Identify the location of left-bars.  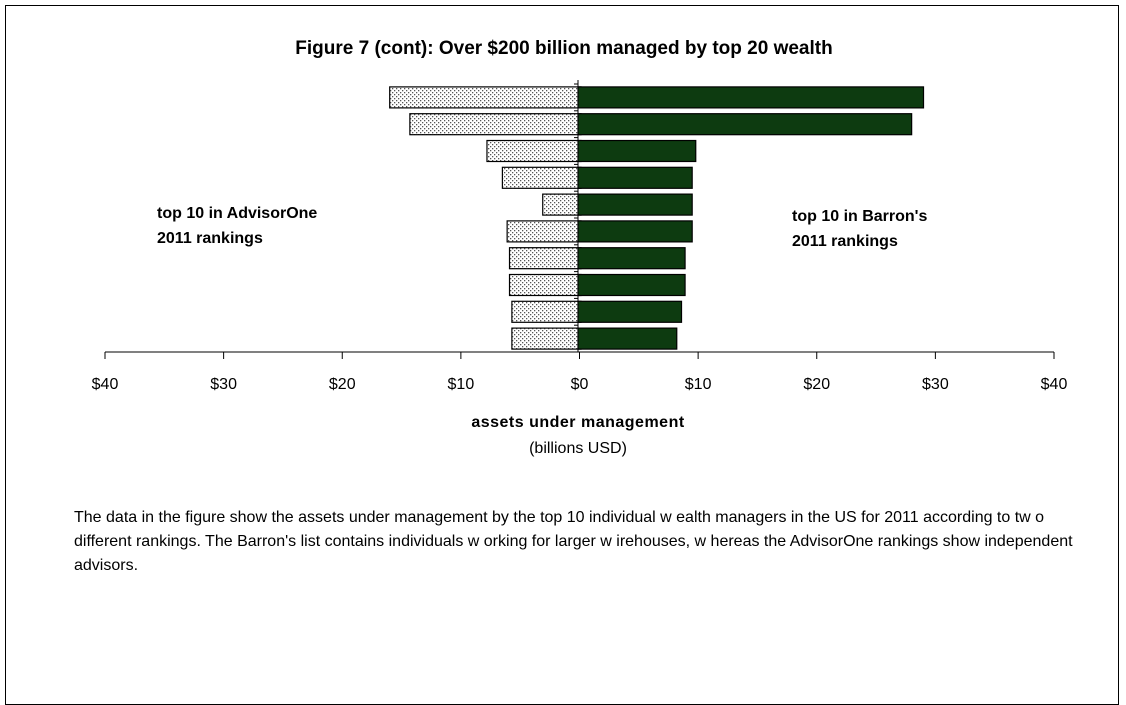
(485, 218).